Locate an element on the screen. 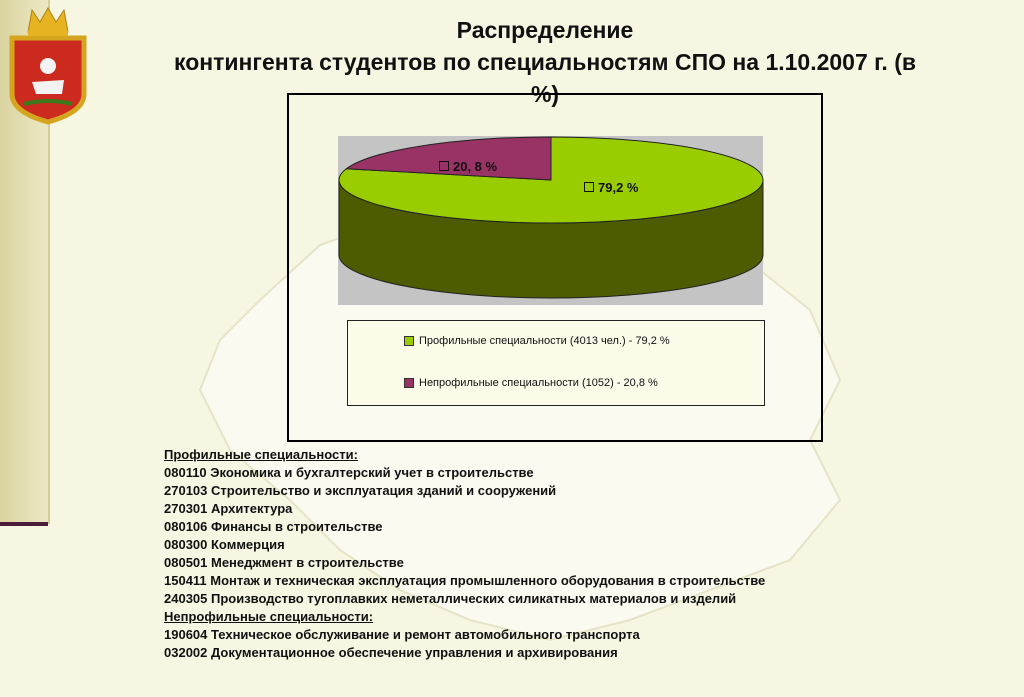  profile-specialty-item: 270301 Архитектура is located at coordinates (228, 508).